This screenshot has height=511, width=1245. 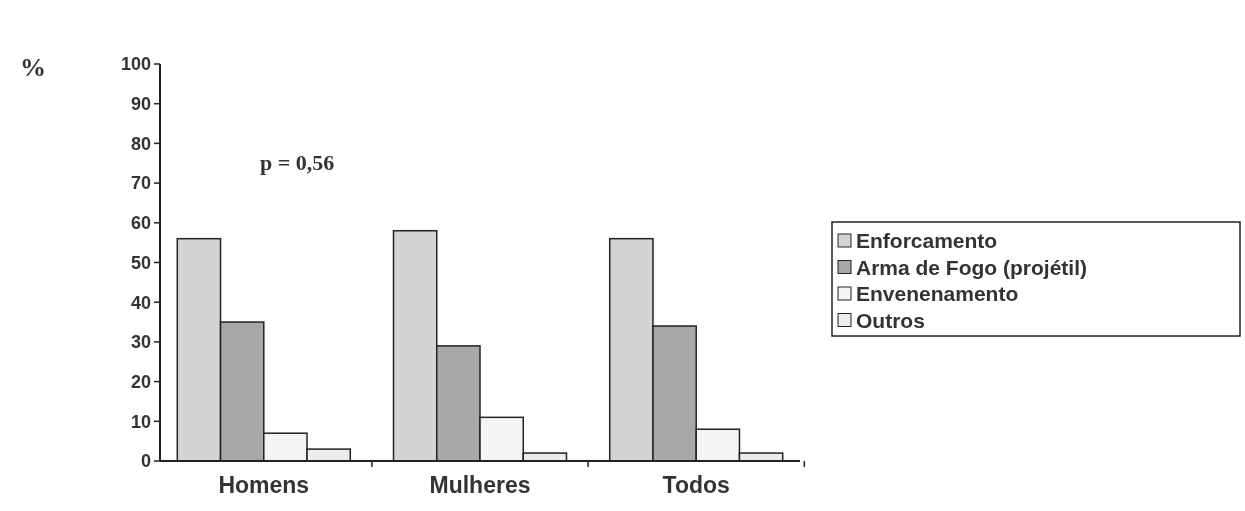 I want to click on x-tick-label: Mulheres, so click(x=480, y=485).